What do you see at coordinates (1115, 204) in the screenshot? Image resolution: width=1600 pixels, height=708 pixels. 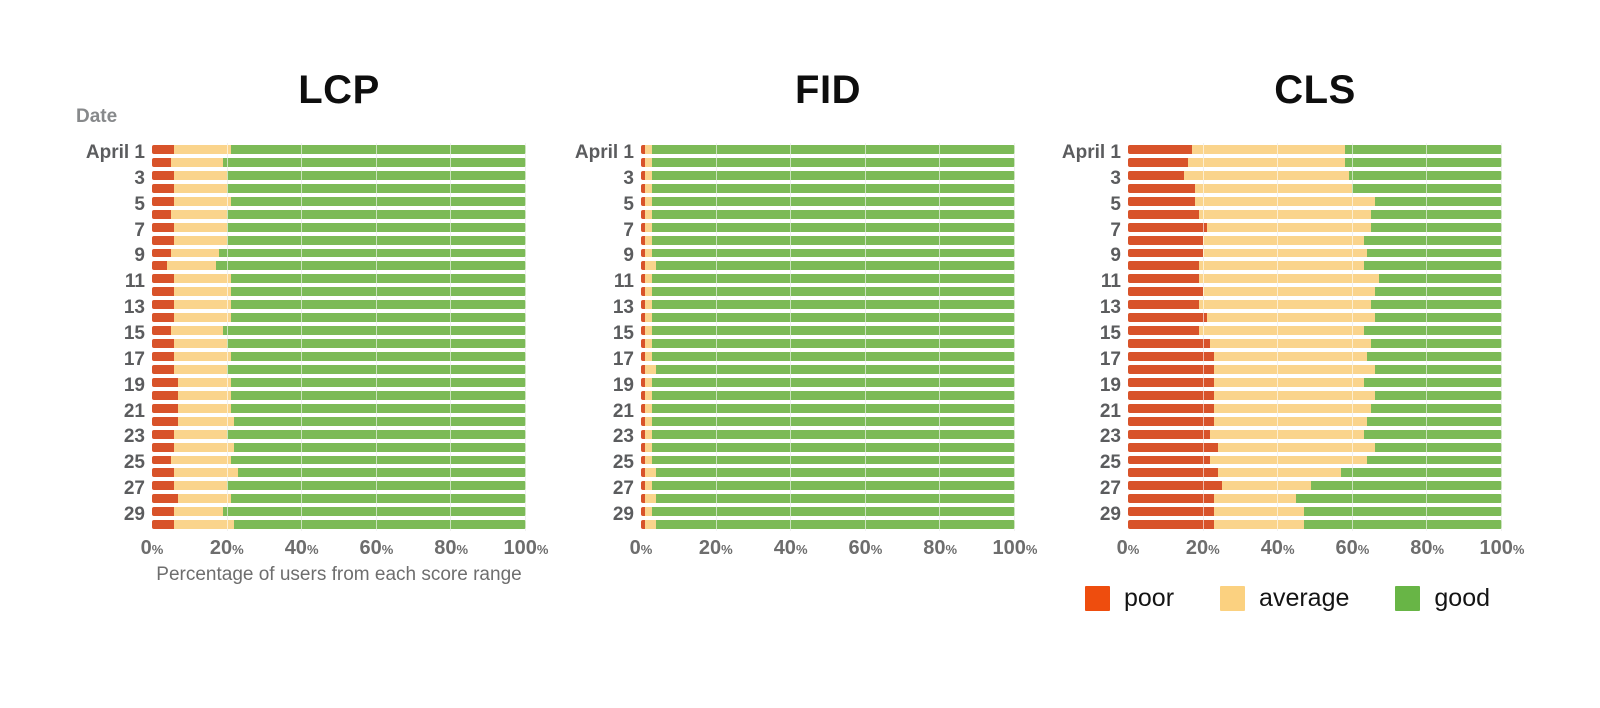 I see `date-tick-label: 5` at bounding box center [1115, 204].